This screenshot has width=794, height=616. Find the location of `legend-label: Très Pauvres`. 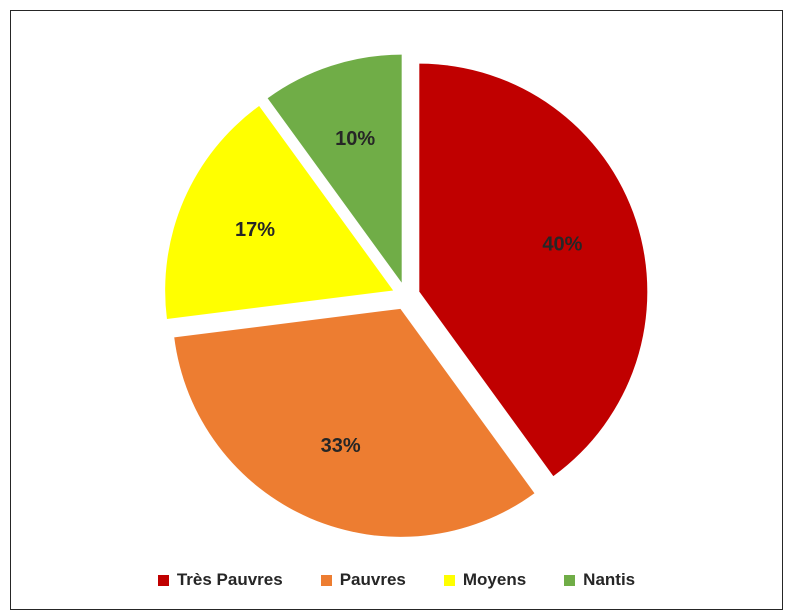

legend-label: Très Pauvres is located at coordinates (229, 579).